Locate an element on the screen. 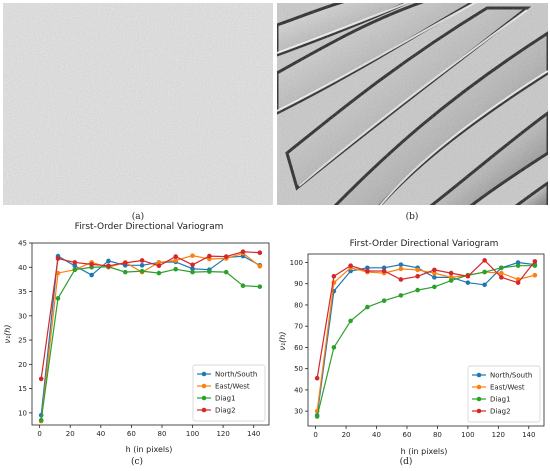 The image size is (550, 471). series-line-diag1 is located at coordinates (425, 341).